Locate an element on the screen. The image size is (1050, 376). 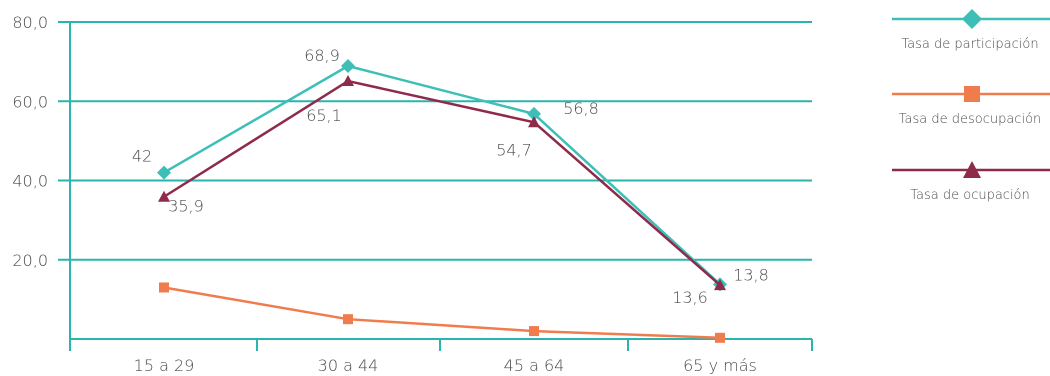
y-tick-label: 60,0 is located at coordinates (30, 101).